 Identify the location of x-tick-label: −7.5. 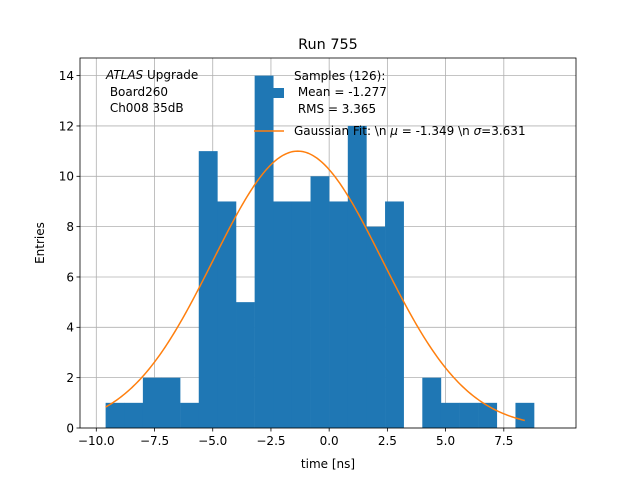
(154, 441).